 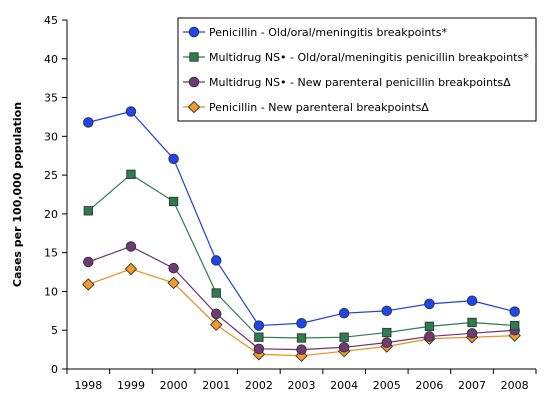 What do you see at coordinates (259, 385) in the screenshot?
I see `x-tick-label: 2002` at bounding box center [259, 385].